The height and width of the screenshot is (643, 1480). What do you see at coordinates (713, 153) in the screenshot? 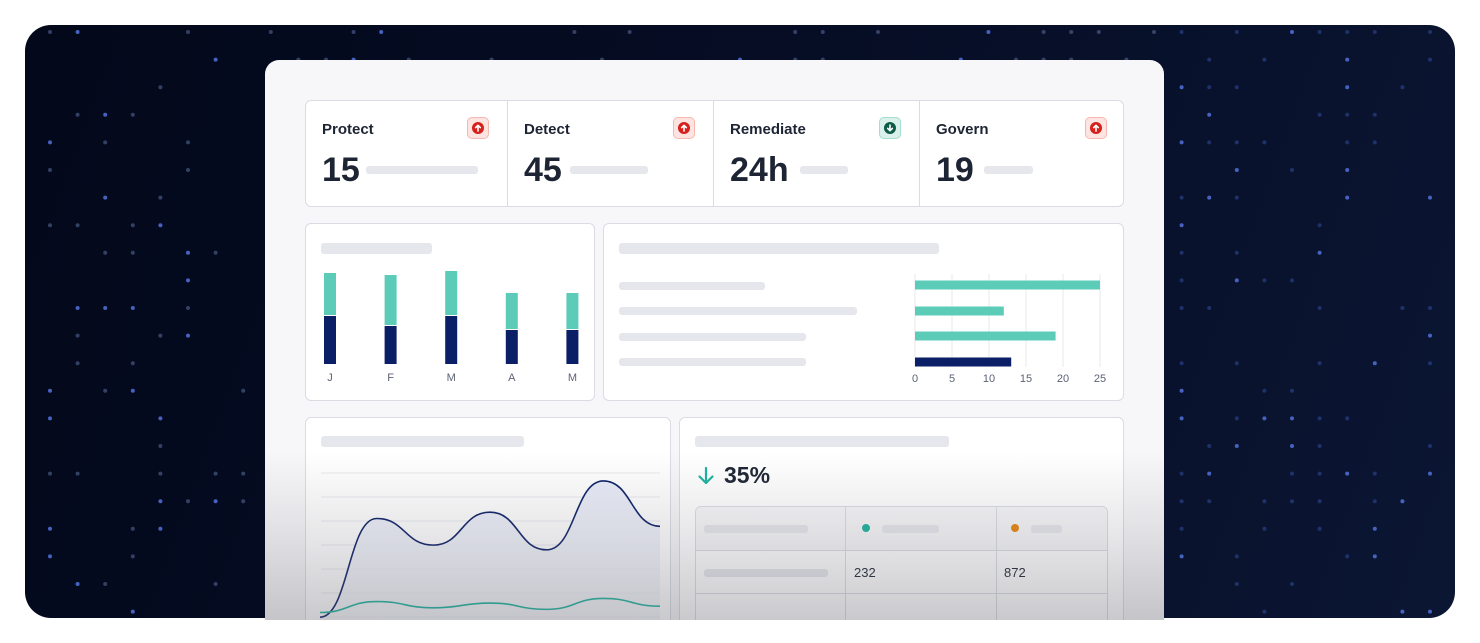
I see `divider` at bounding box center [713, 153].